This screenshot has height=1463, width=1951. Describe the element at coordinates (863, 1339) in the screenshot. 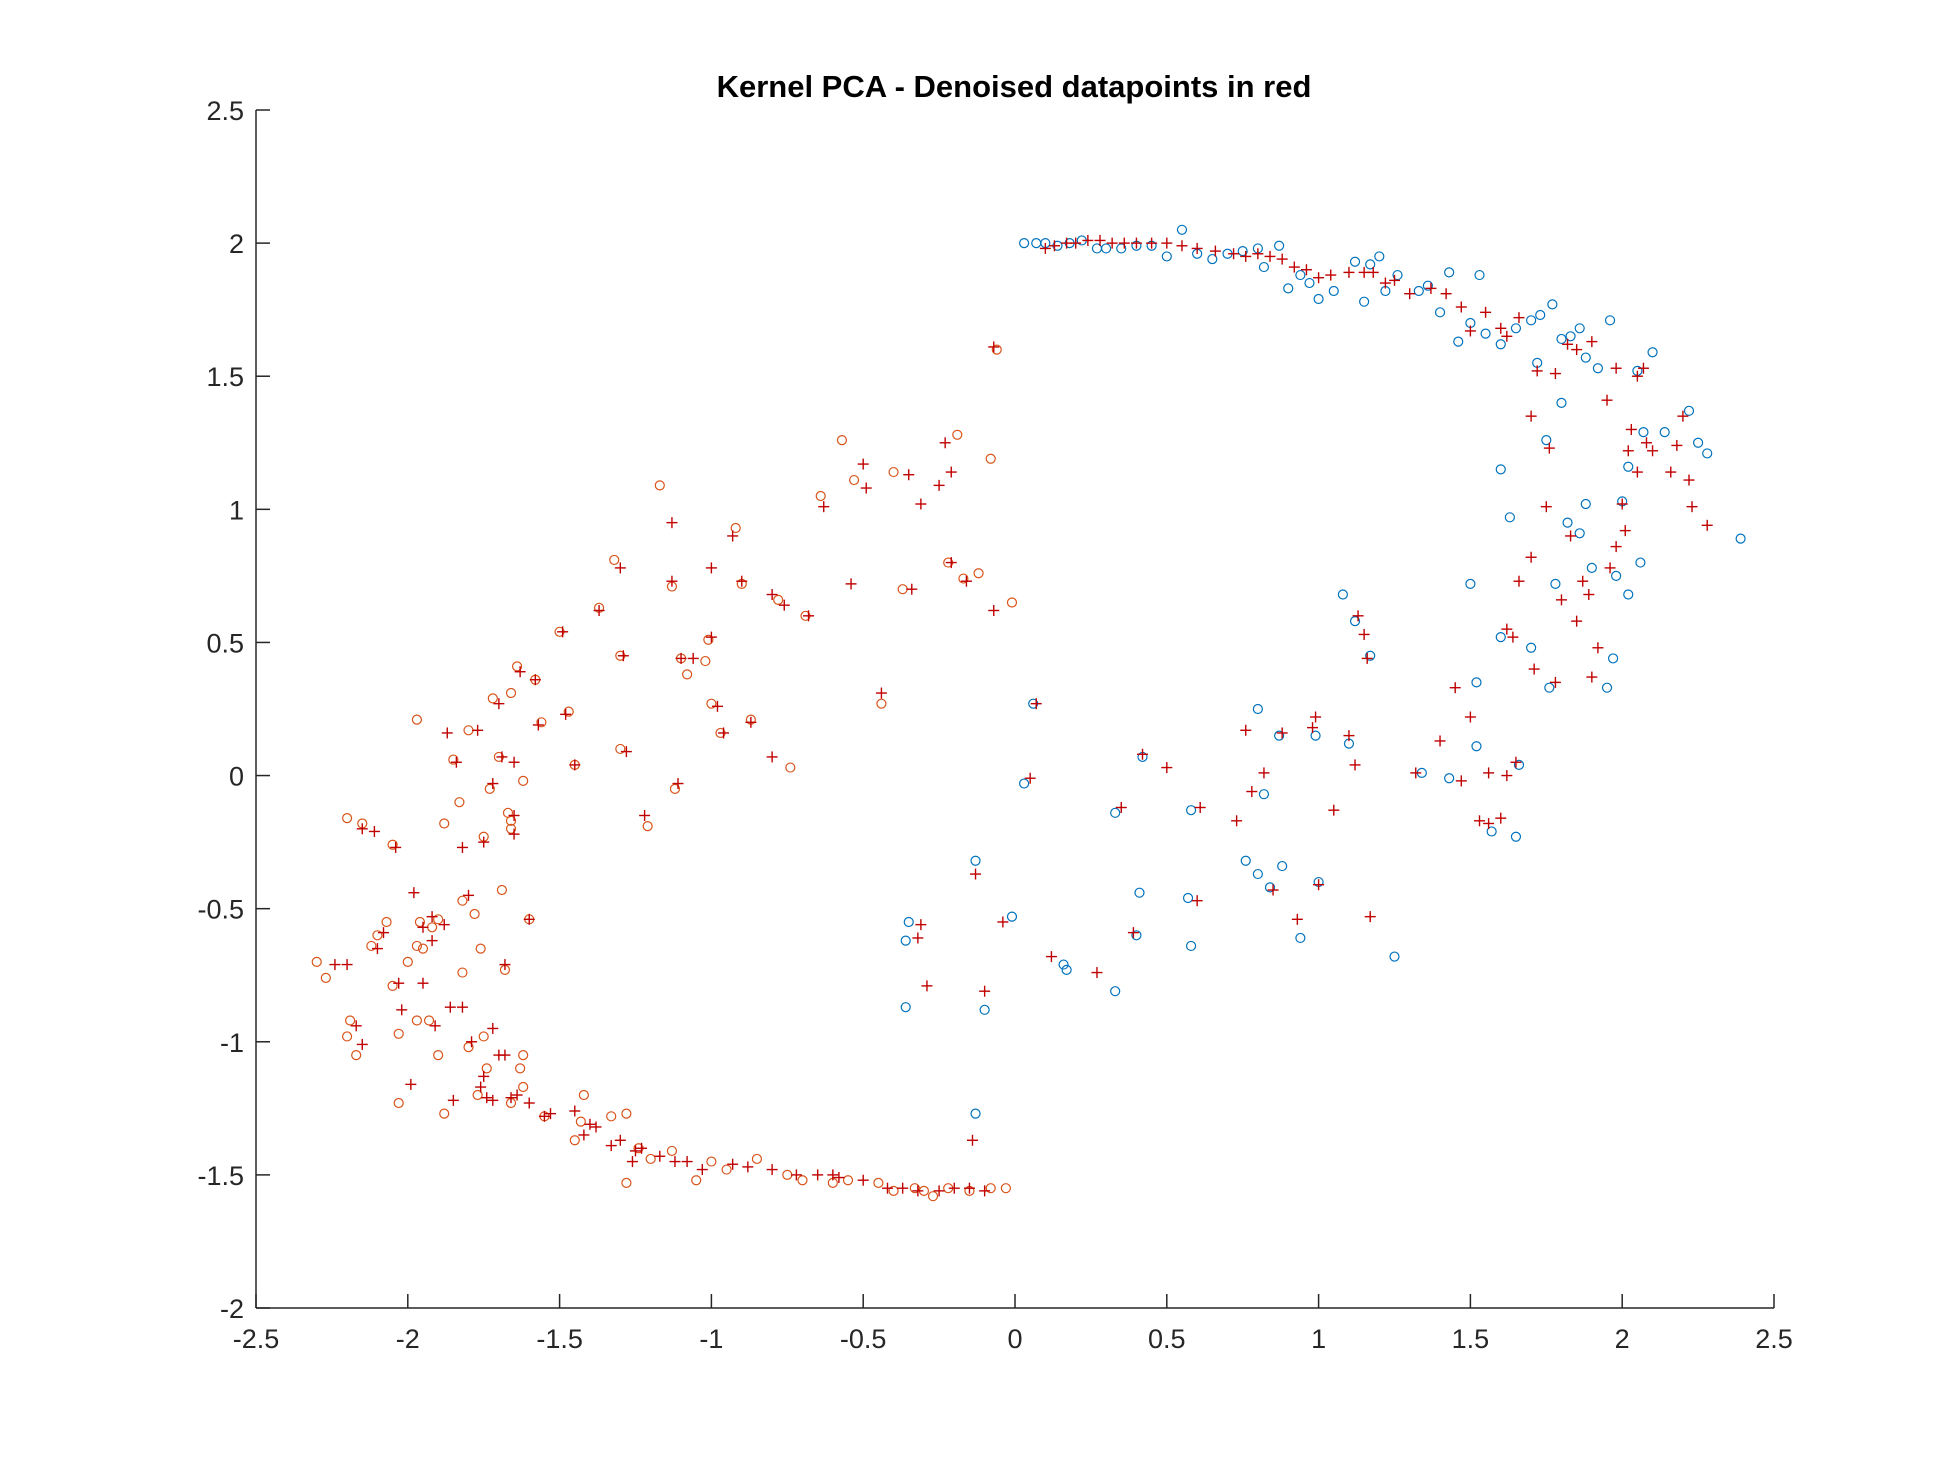

I see `x-tick-label: -0.5` at that location.